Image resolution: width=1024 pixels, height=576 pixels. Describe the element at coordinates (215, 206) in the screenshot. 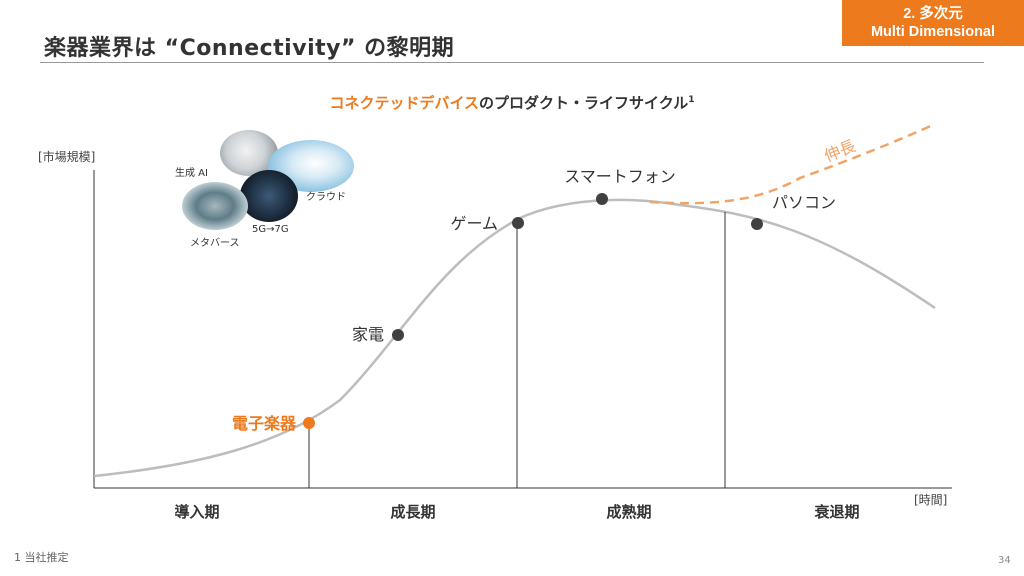

I see `metaverse-image` at that location.